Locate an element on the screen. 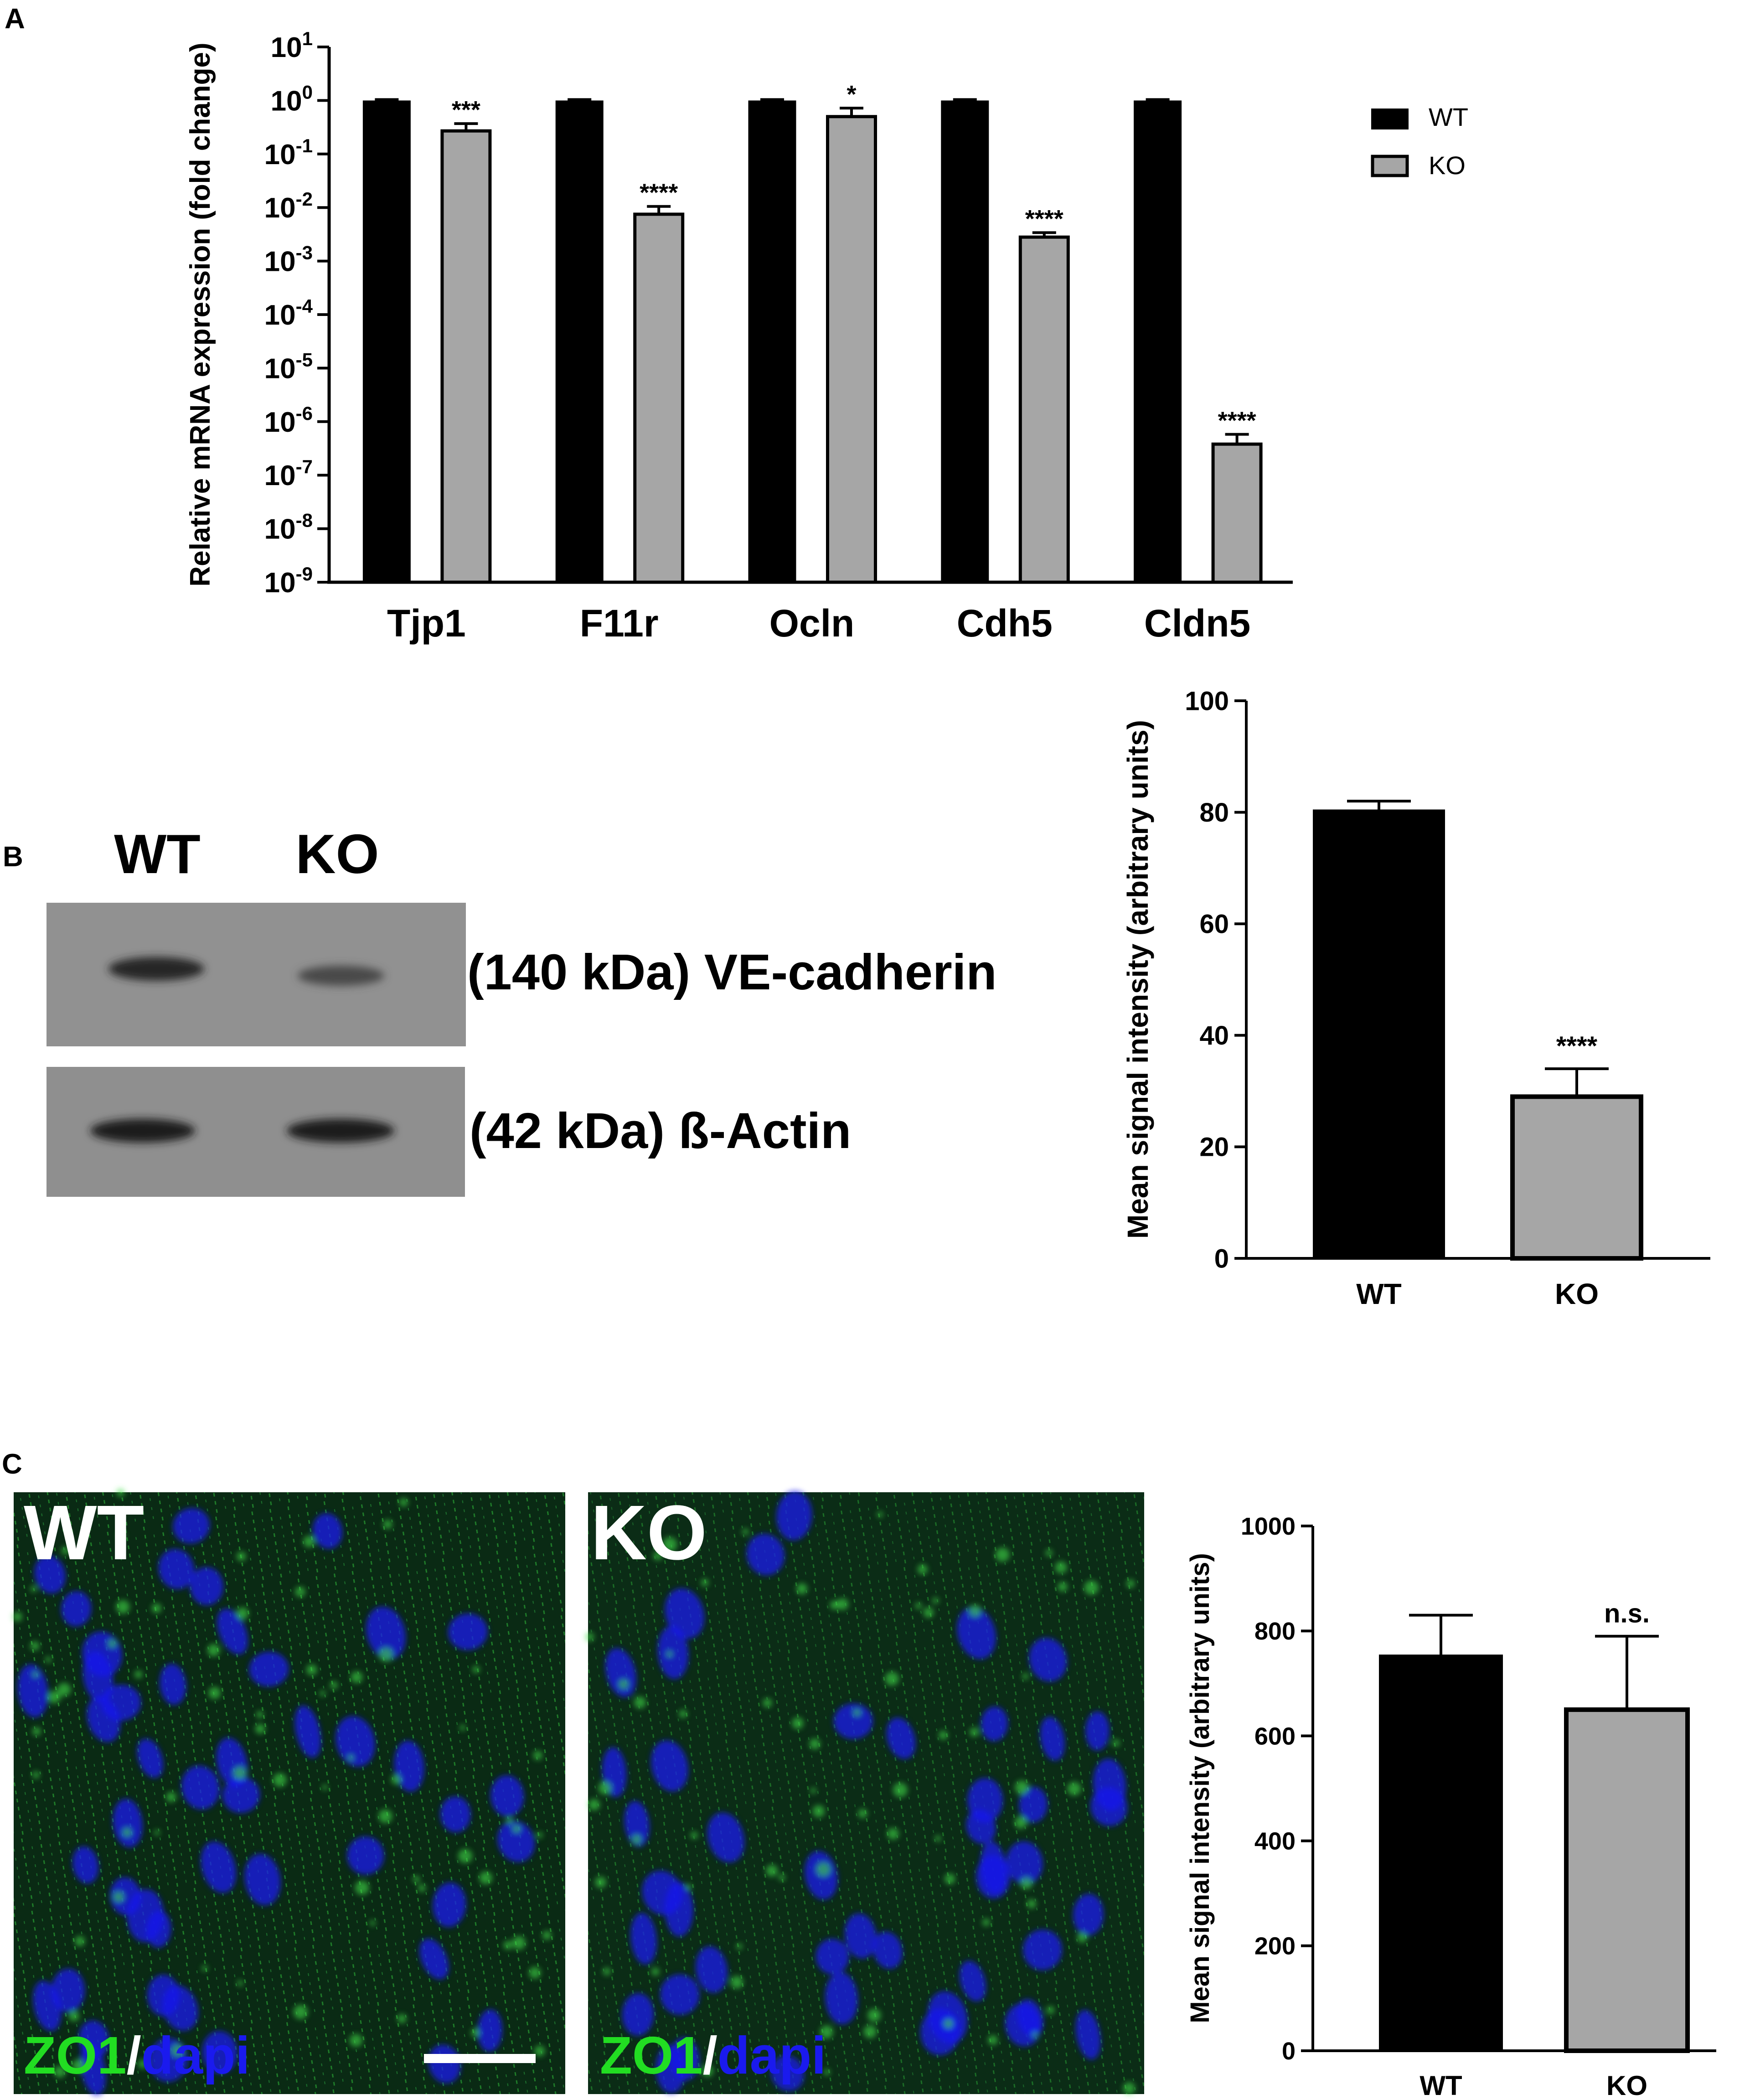 This screenshot has width=1755, height=2100. chart-b-y-tick-label: 80 is located at coordinates (1214, 813).